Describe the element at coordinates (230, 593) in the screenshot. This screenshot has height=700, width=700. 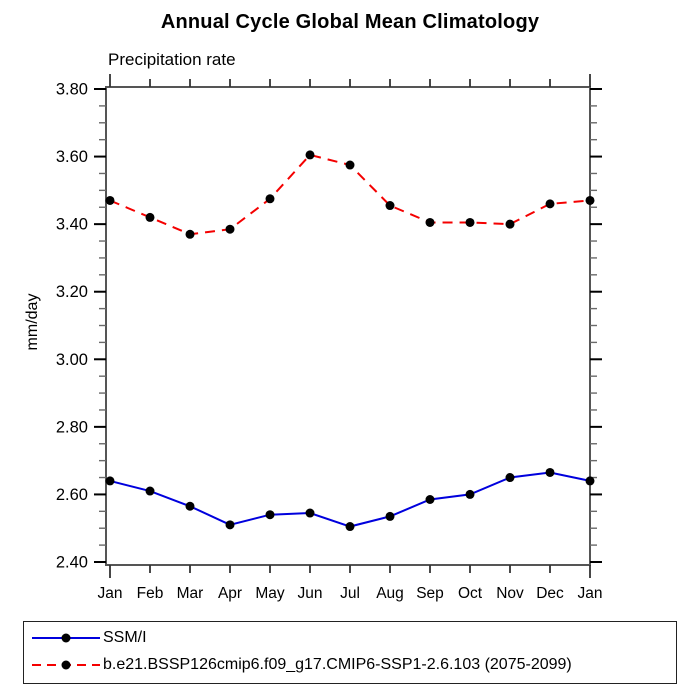
I see `x-tick-label: Apr` at that location.